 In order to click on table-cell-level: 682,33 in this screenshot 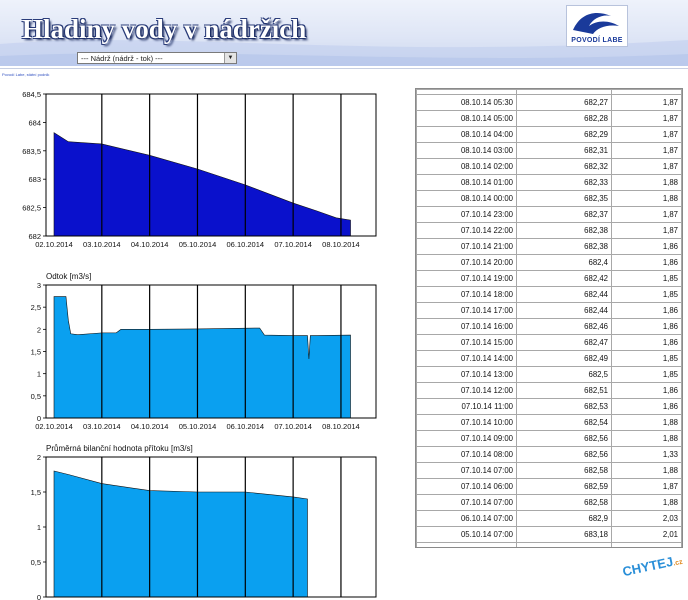, I will do `click(564, 182)`.